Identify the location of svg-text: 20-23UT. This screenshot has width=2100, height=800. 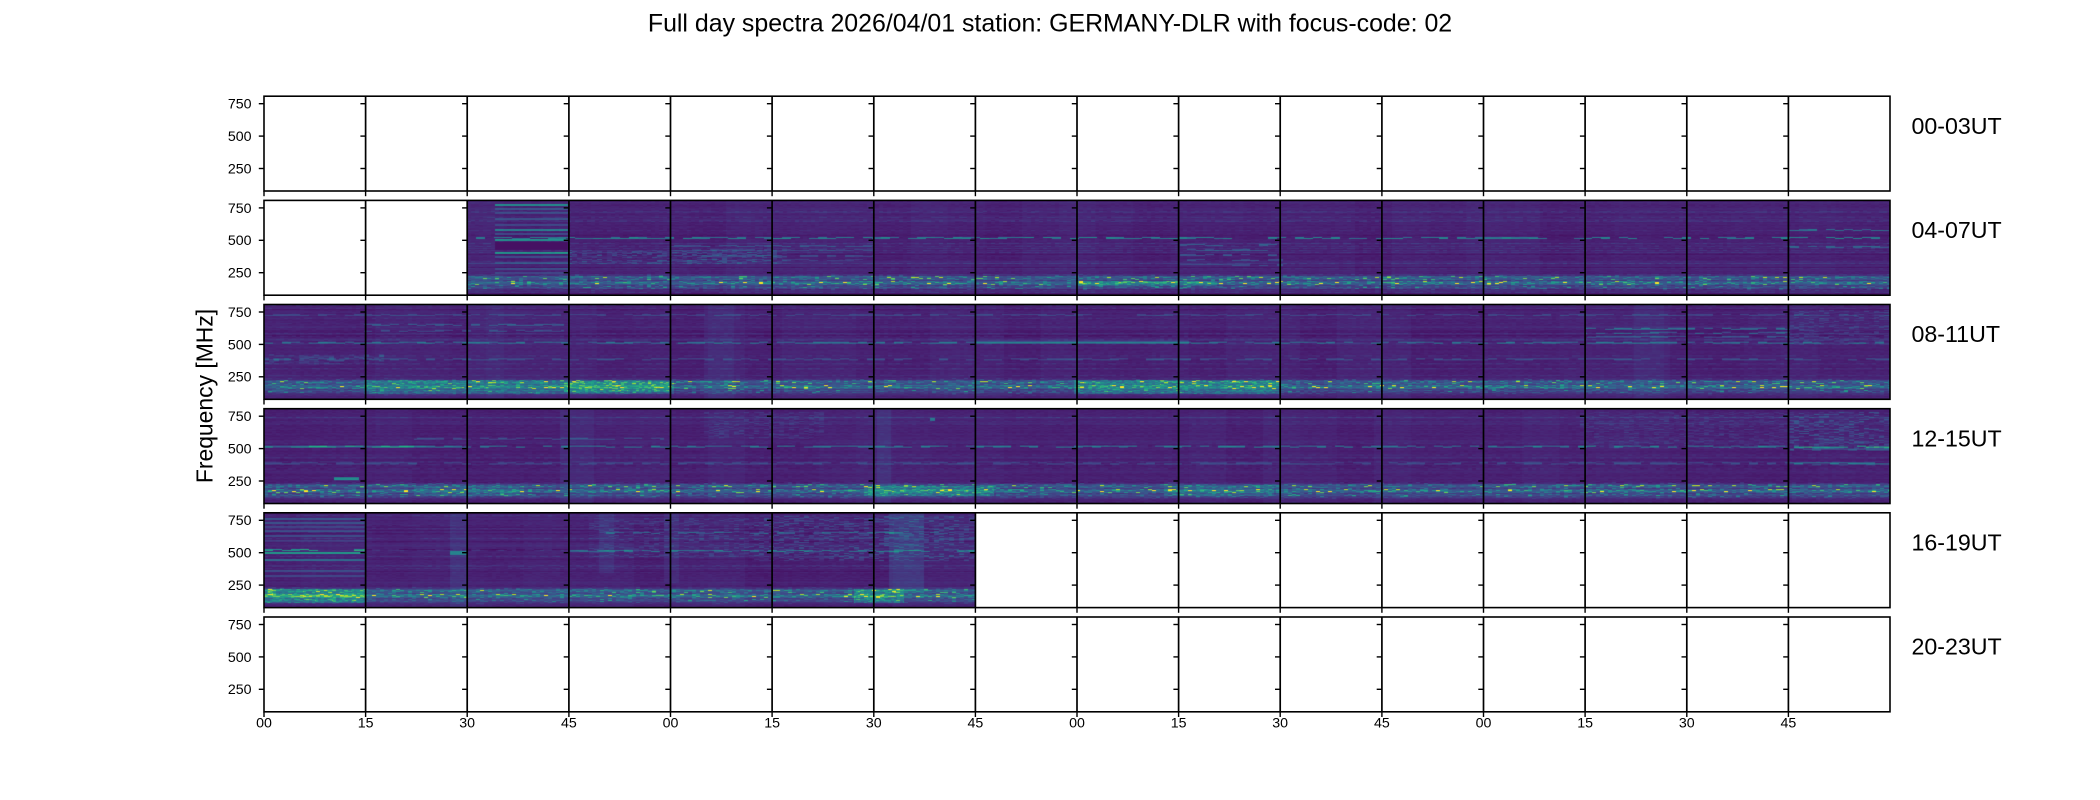
(1957, 647).